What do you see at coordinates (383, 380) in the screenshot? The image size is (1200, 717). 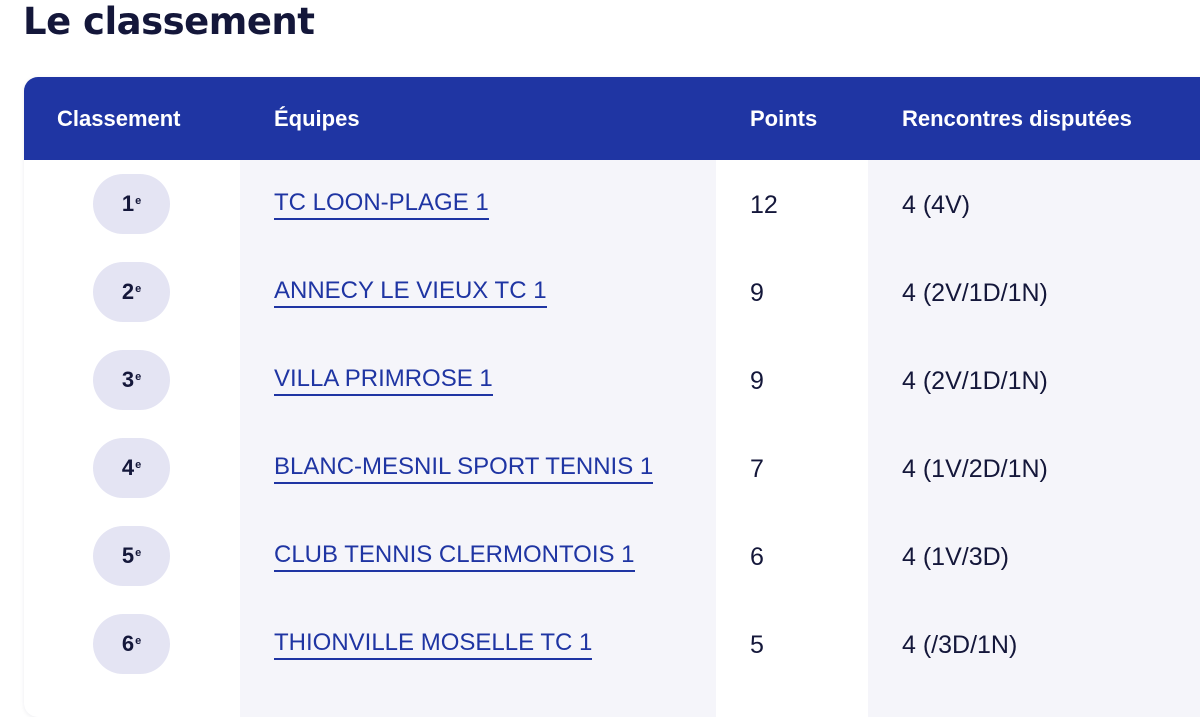 I see `team-link: VILLA PRIMROSE 1` at bounding box center [383, 380].